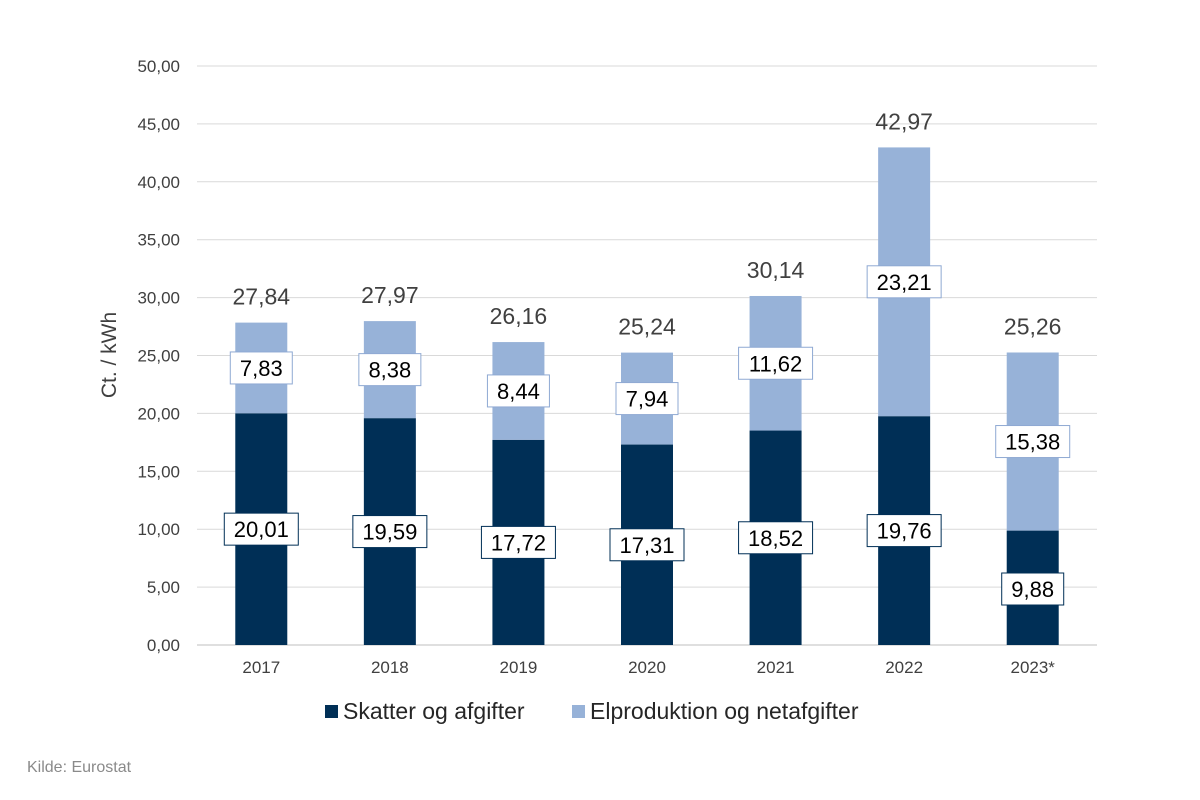 The height and width of the screenshot is (800, 1200). What do you see at coordinates (904, 121) in the screenshot?
I see `total-label: 42,97` at bounding box center [904, 121].